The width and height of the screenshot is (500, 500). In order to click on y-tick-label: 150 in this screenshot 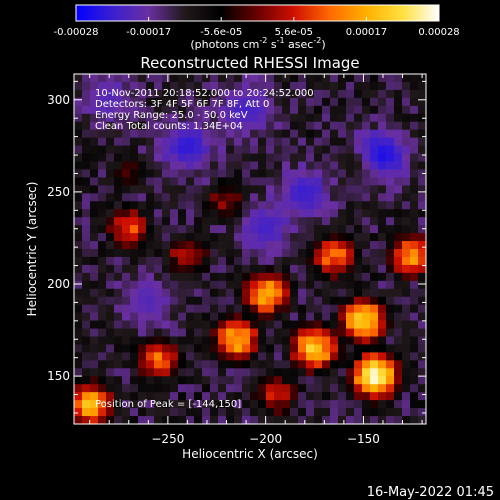, I will do `click(58, 376)`.